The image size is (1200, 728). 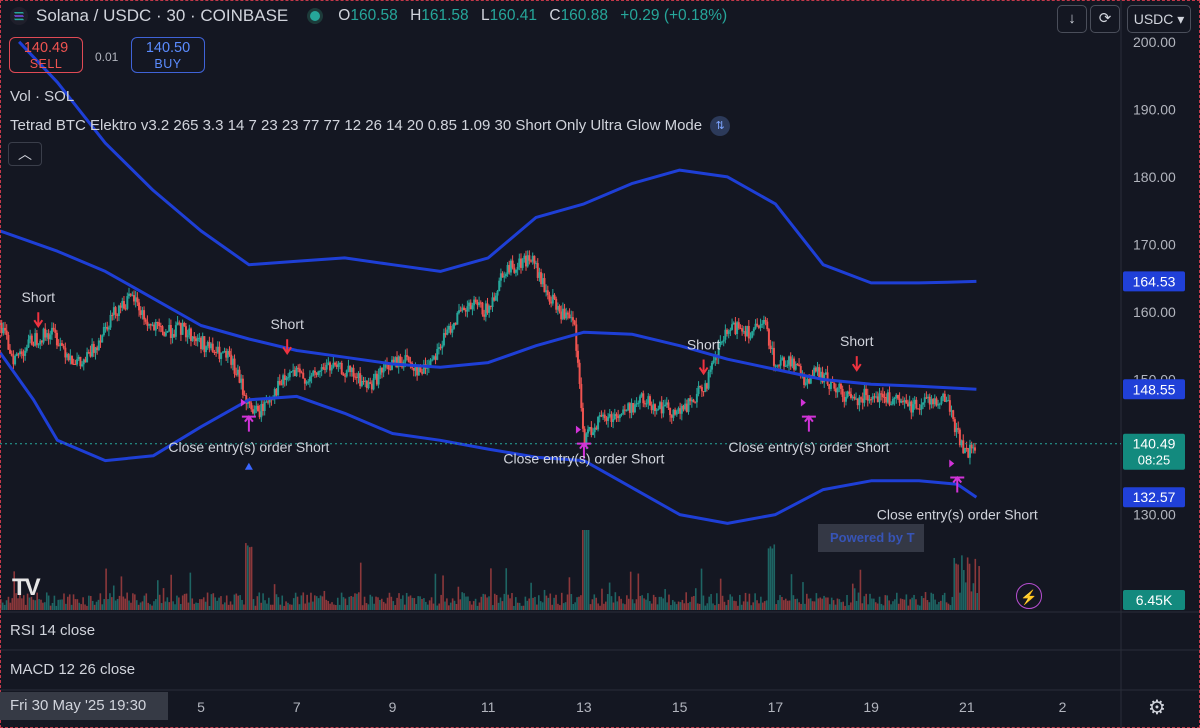 I want to click on entry-triangle-icon, so click(x=952, y=463).